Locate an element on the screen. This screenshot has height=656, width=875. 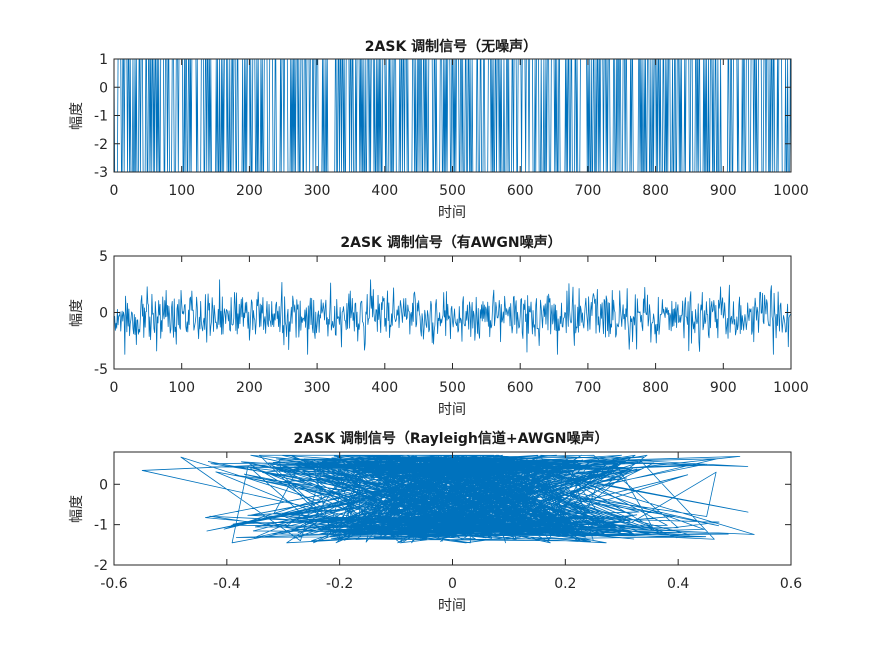
y-tick-label: -5 is located at coordinates (101, 370).